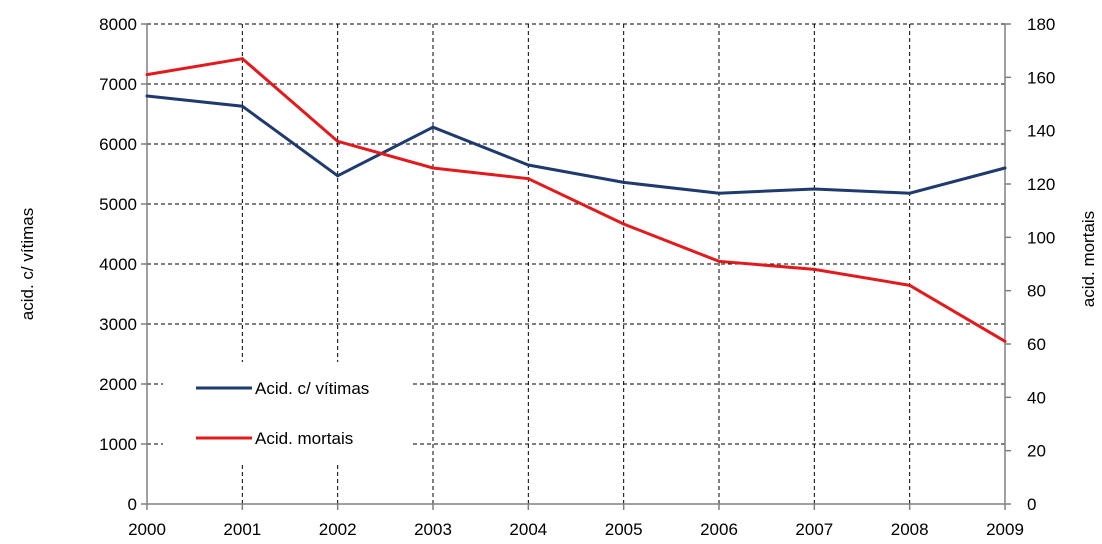 Image resolution: width=1102 pixels, height=544 pixels. I want to click on right-axis-tick-label: 40, so click(1036, 397).